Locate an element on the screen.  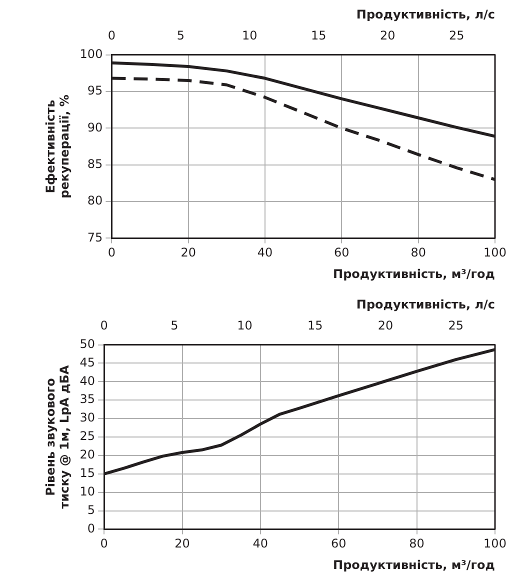
y-tick-label: 20 is located at coordinates (88, 455).